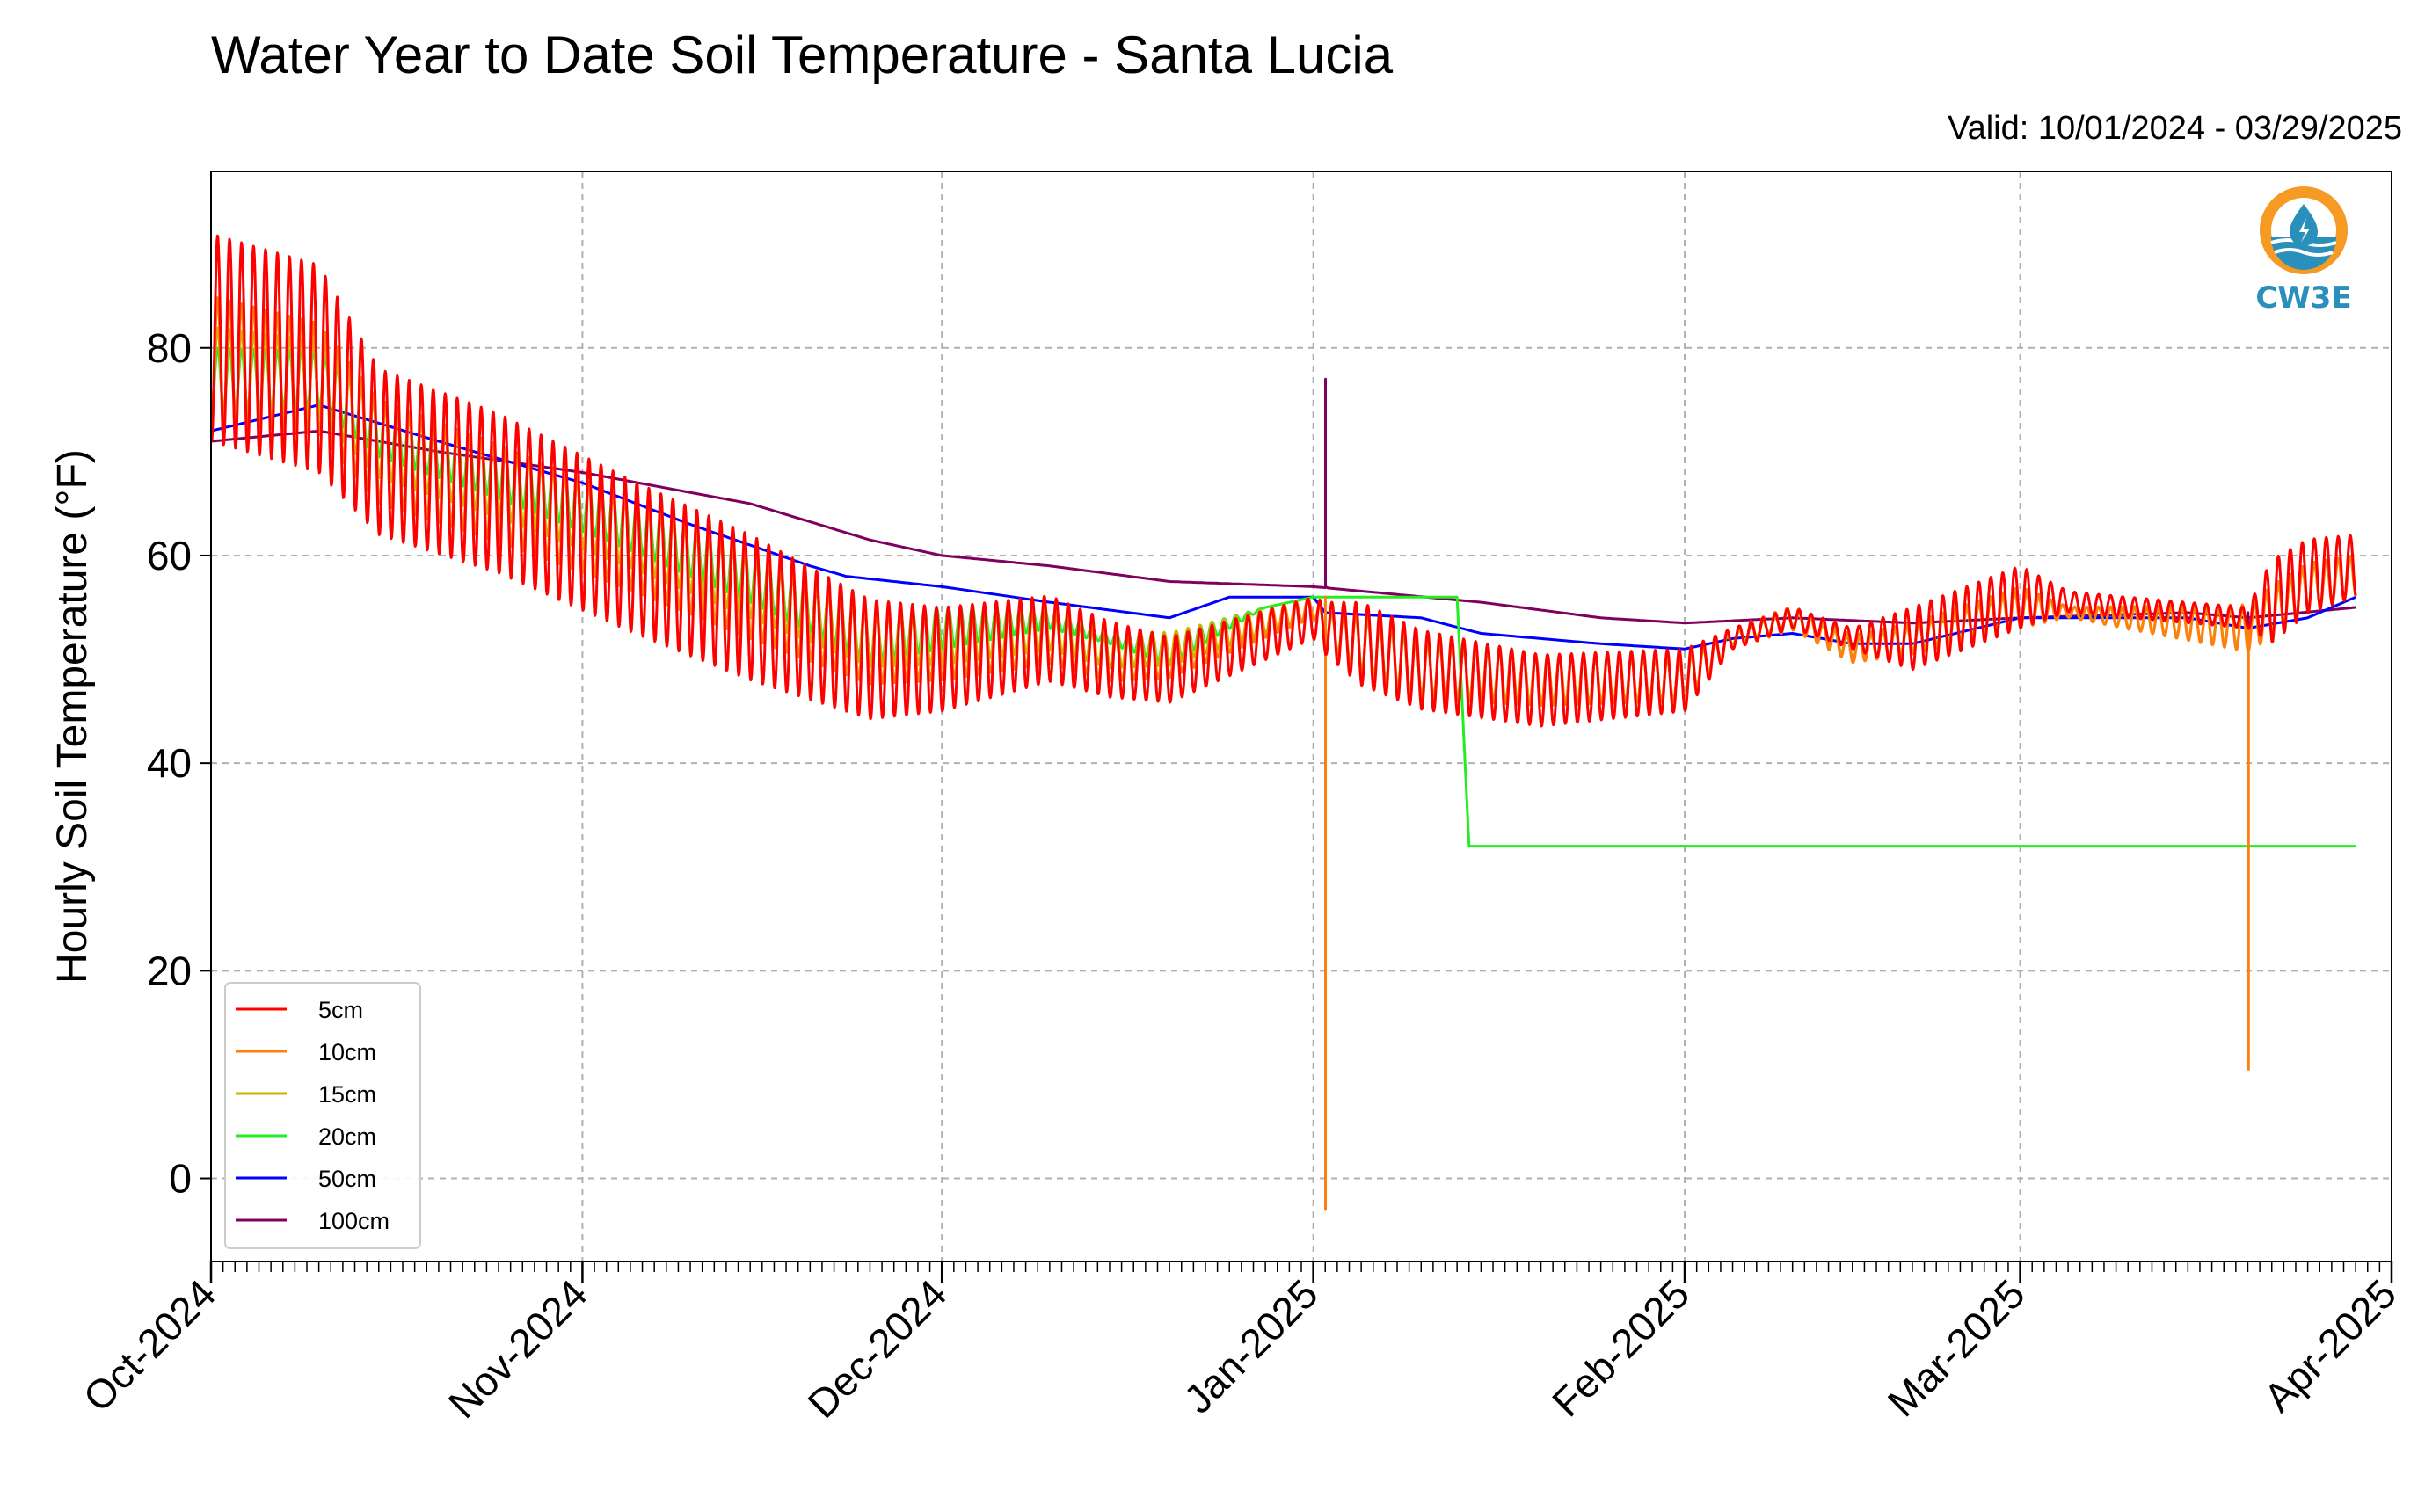 The height and width of the screenshot is (1512, 2425). I want to click on legend-label: 15cm, so click(347, 1095).